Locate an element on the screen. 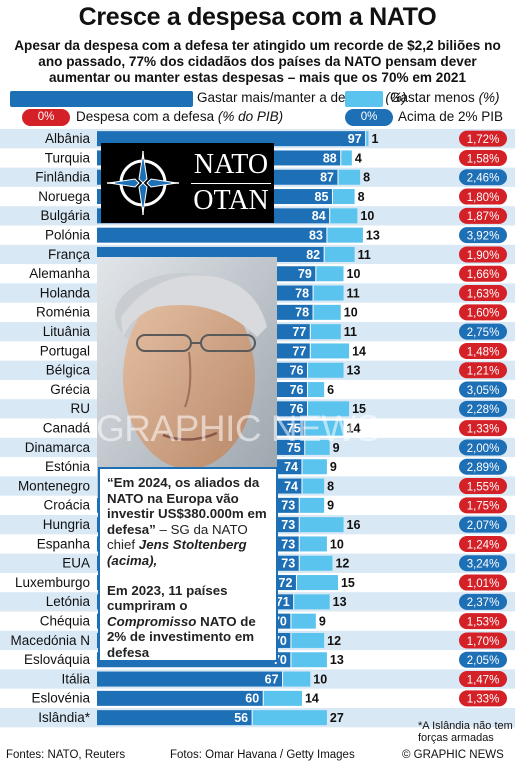 This screenshot has height=766, width=515. gdp-pill-label: 1,33% is located at coordinates (483, 430).